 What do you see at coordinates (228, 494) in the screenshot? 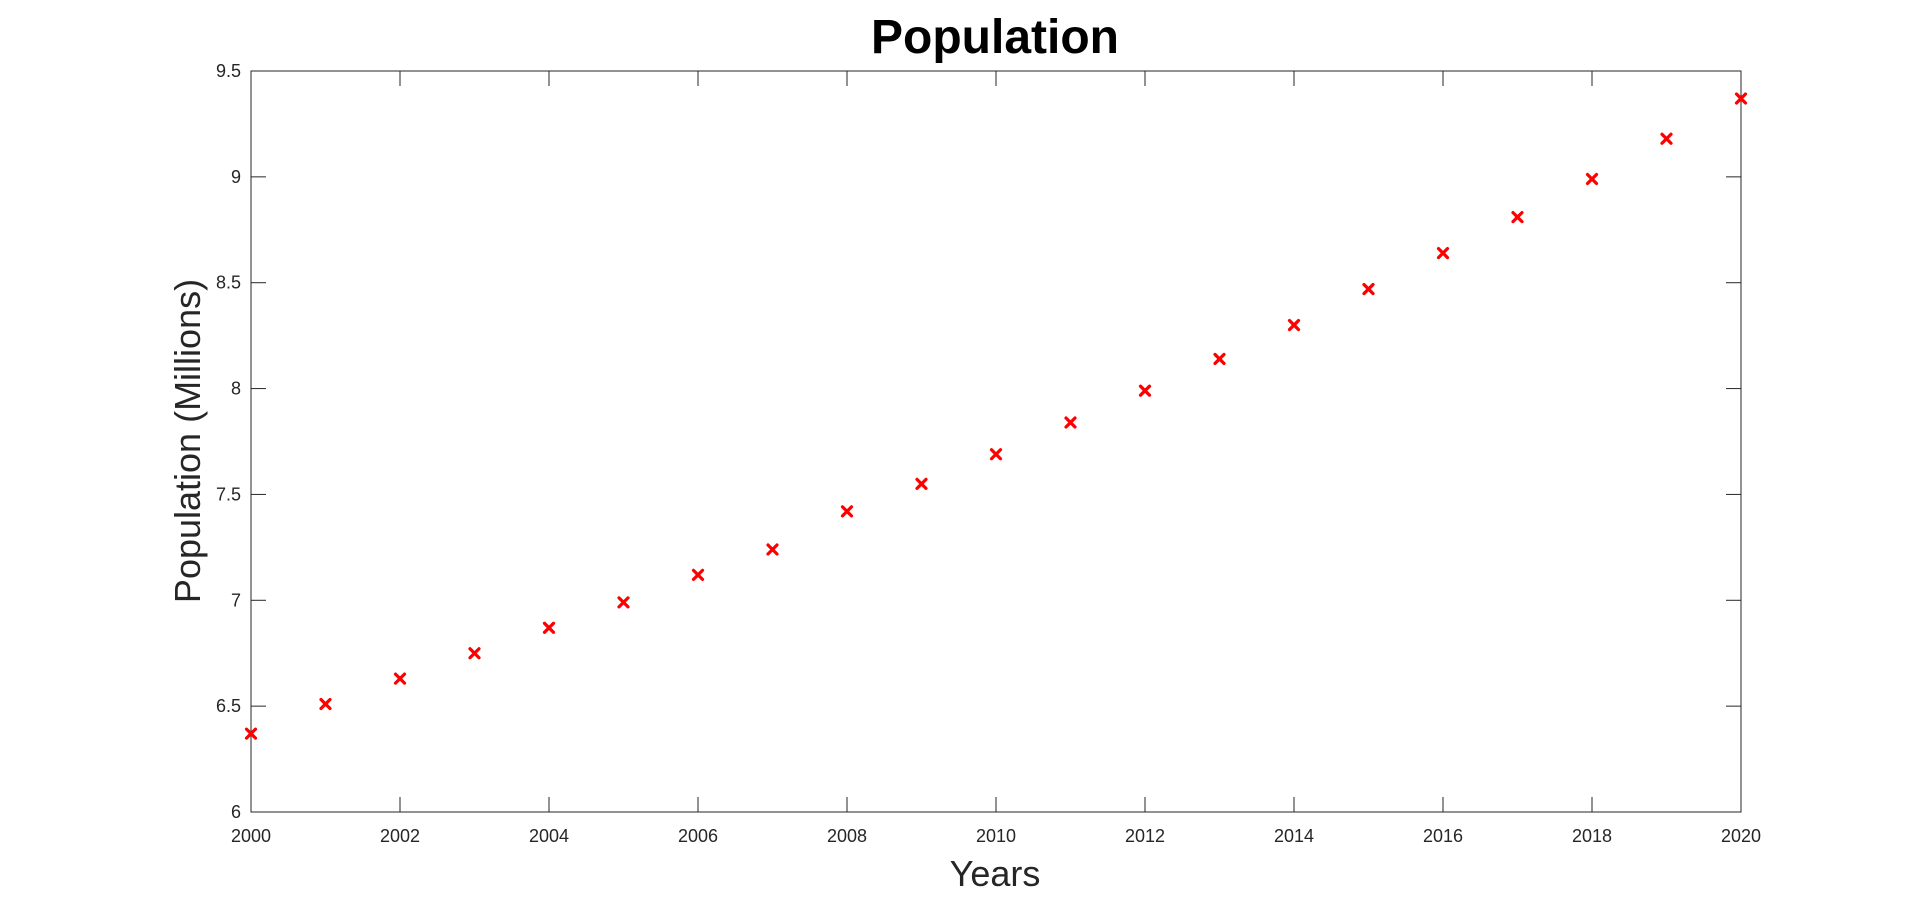
I see `y-tick-label: 7.5` at bounding box center [228, 494].